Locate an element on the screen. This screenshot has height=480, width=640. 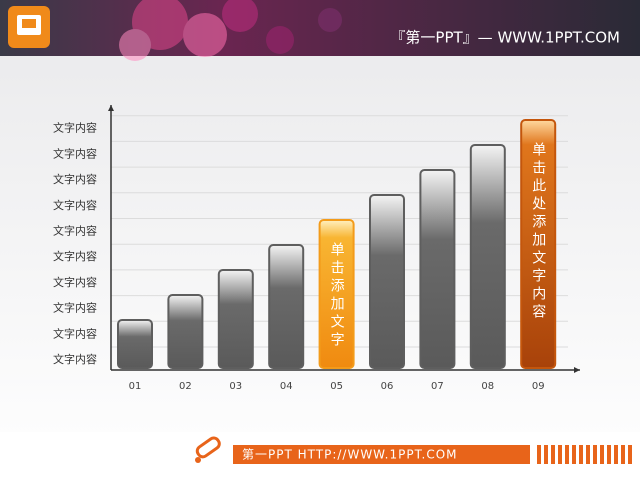
x-tick-label: 04 is located at coordinates (286, 386).